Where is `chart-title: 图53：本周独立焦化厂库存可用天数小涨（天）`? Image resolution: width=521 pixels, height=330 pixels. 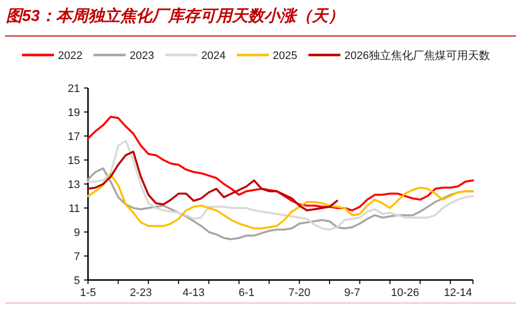
chart-title: 图53：本周独立焦化厂库存可用天数小涨（天） is located at coordinates (175, 15).